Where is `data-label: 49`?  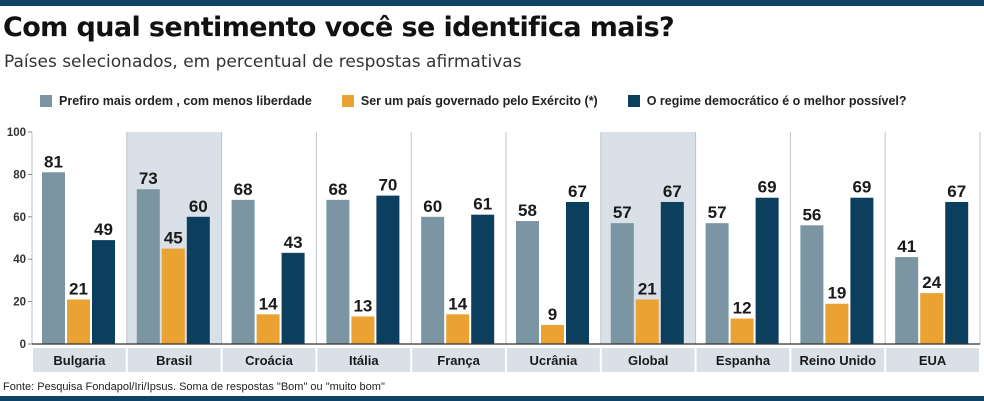
data-label: 49 is located at coordinates (103, 229).